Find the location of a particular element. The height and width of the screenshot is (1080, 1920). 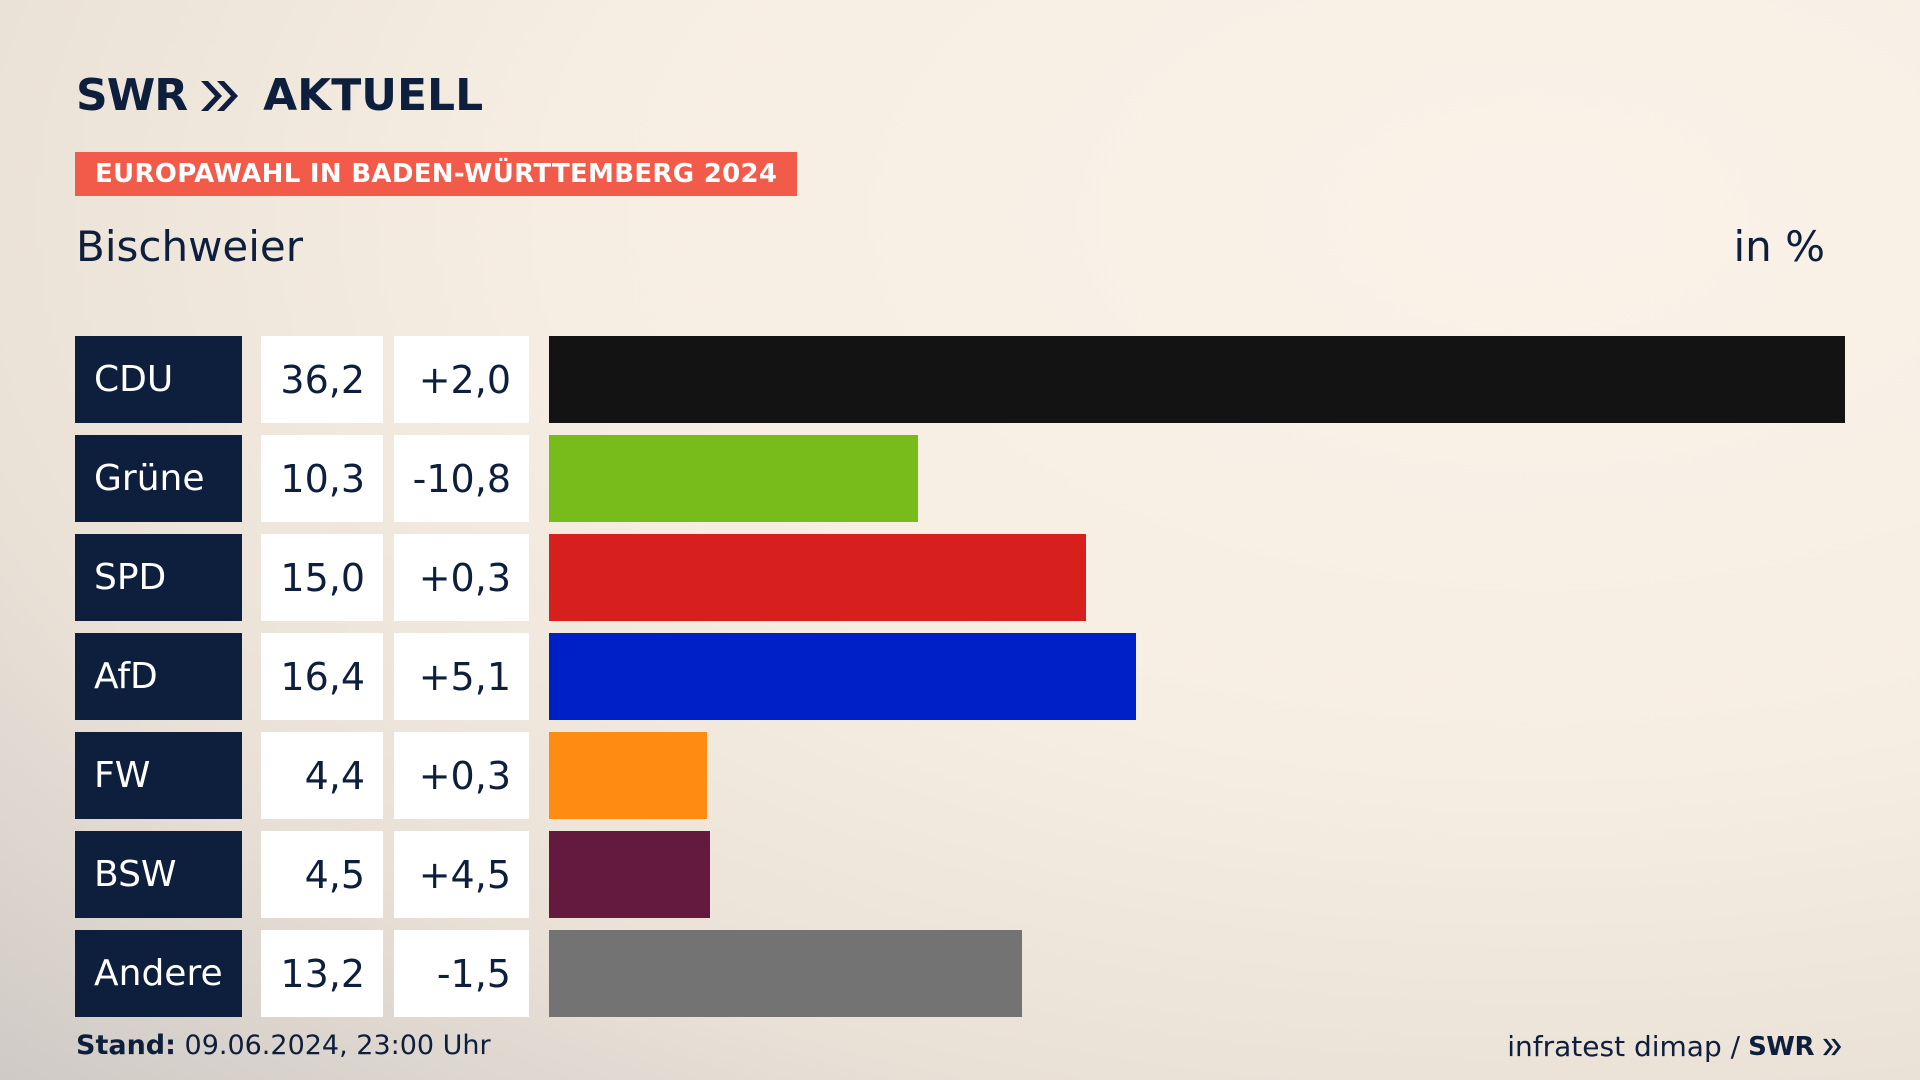

footer-swr-logo: SWR is located at coordinates (1781, 1046).